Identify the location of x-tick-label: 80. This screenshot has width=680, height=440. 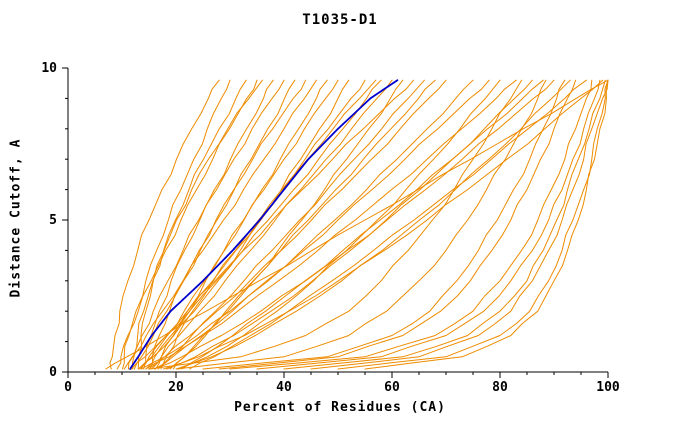
(500, 387).